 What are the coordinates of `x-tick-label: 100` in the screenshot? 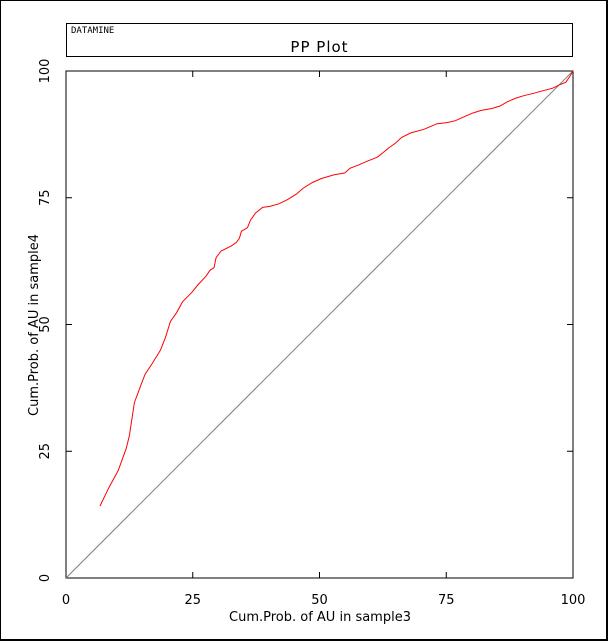 It's located at (573, 600).